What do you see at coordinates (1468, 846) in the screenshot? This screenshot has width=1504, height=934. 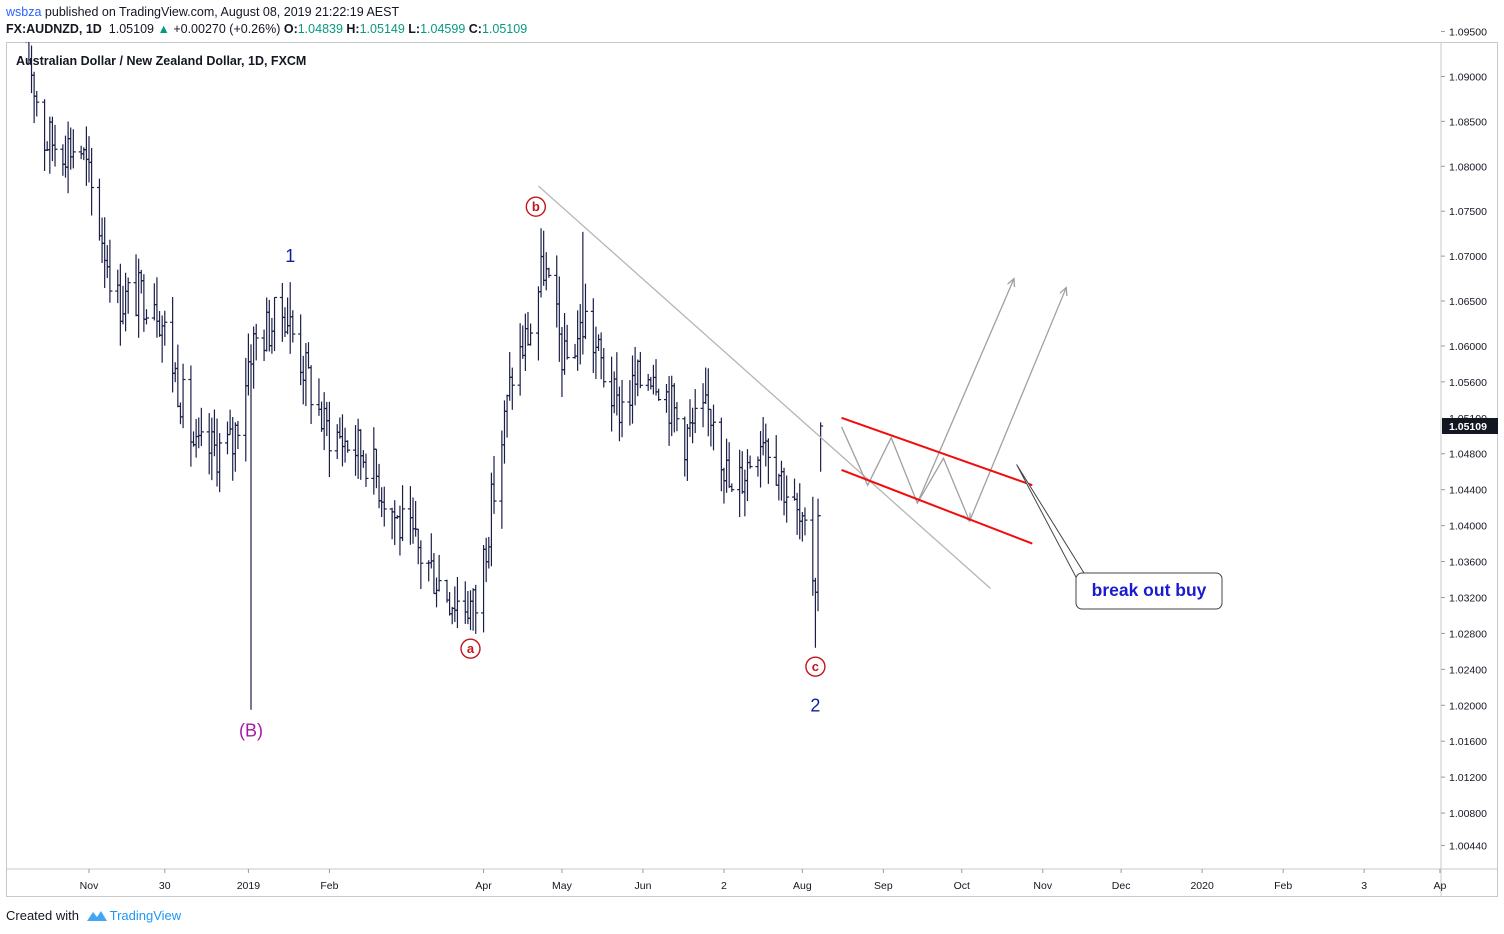 I see `y-tick-label: 1.00440` at bounding box center [1468, 846].